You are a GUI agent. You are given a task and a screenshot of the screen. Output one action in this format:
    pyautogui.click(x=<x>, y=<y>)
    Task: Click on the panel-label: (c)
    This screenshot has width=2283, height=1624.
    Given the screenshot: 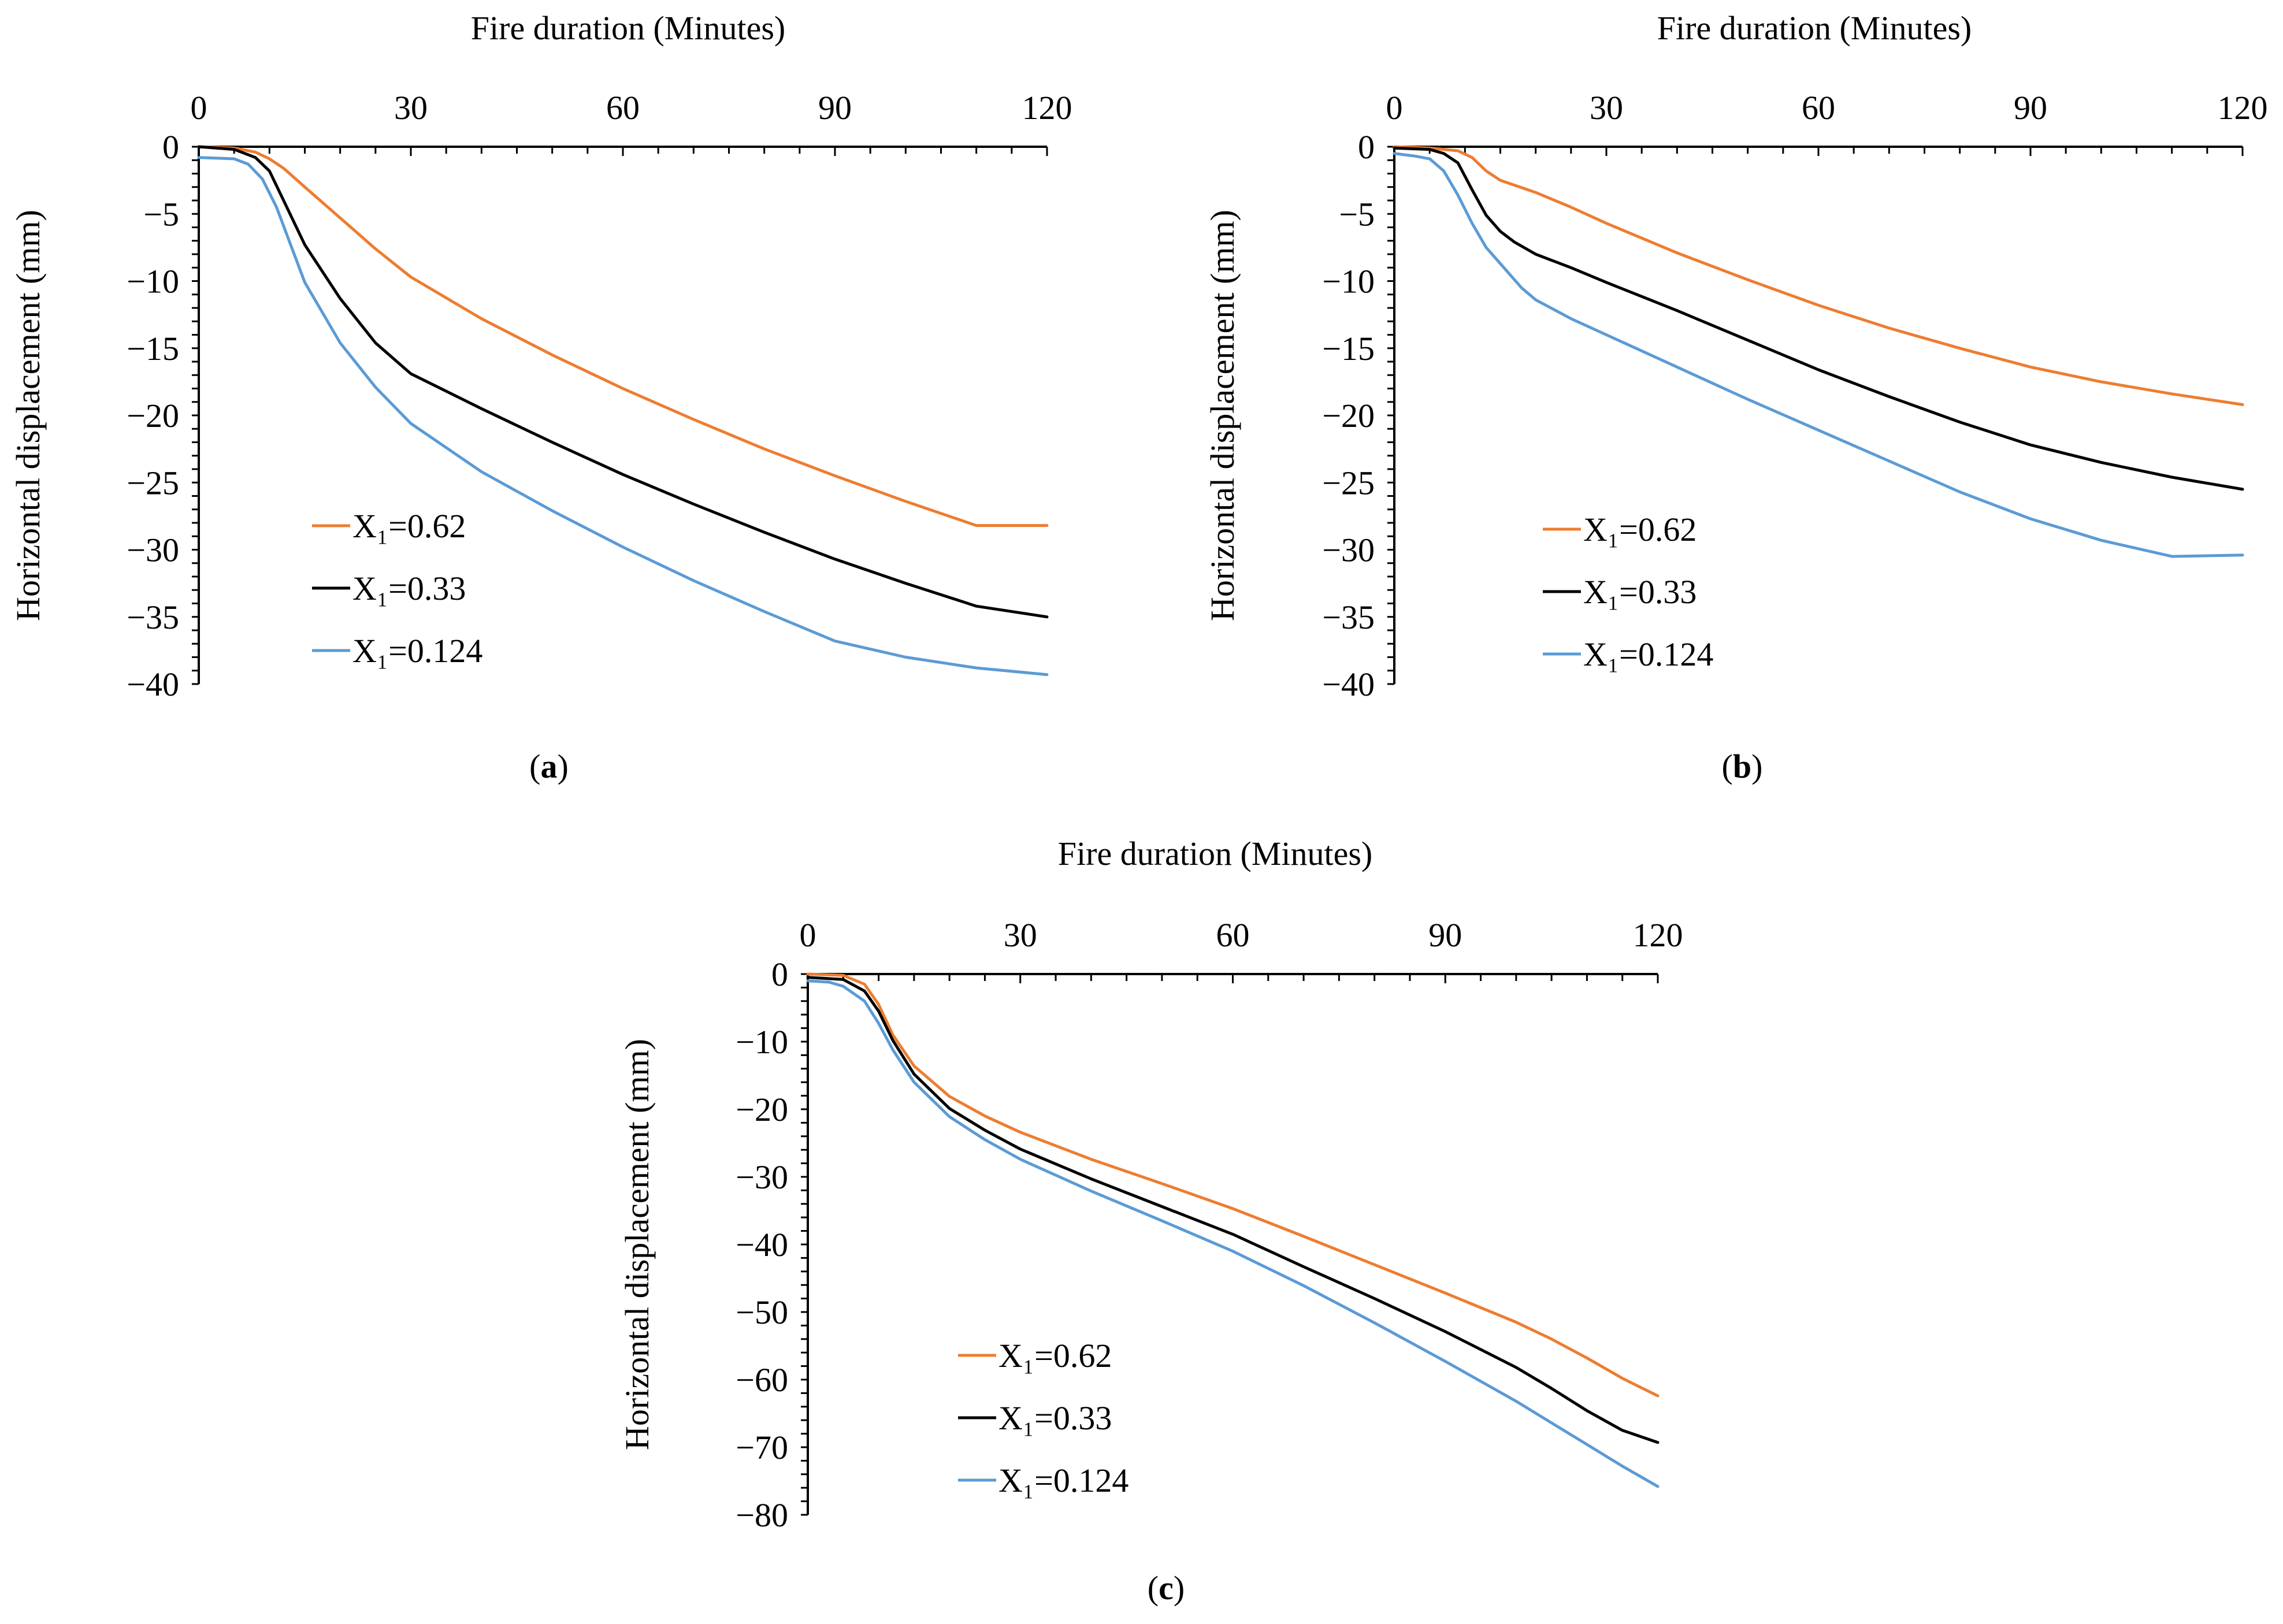 What is the action you would take?
    pyautogui.click(x=1167, y=1588)
    